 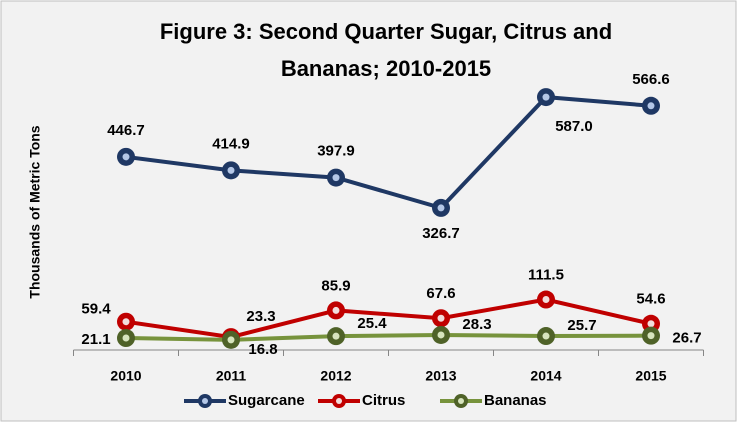 I want to click on data-label: 326.7, so click(x=441, y=233).